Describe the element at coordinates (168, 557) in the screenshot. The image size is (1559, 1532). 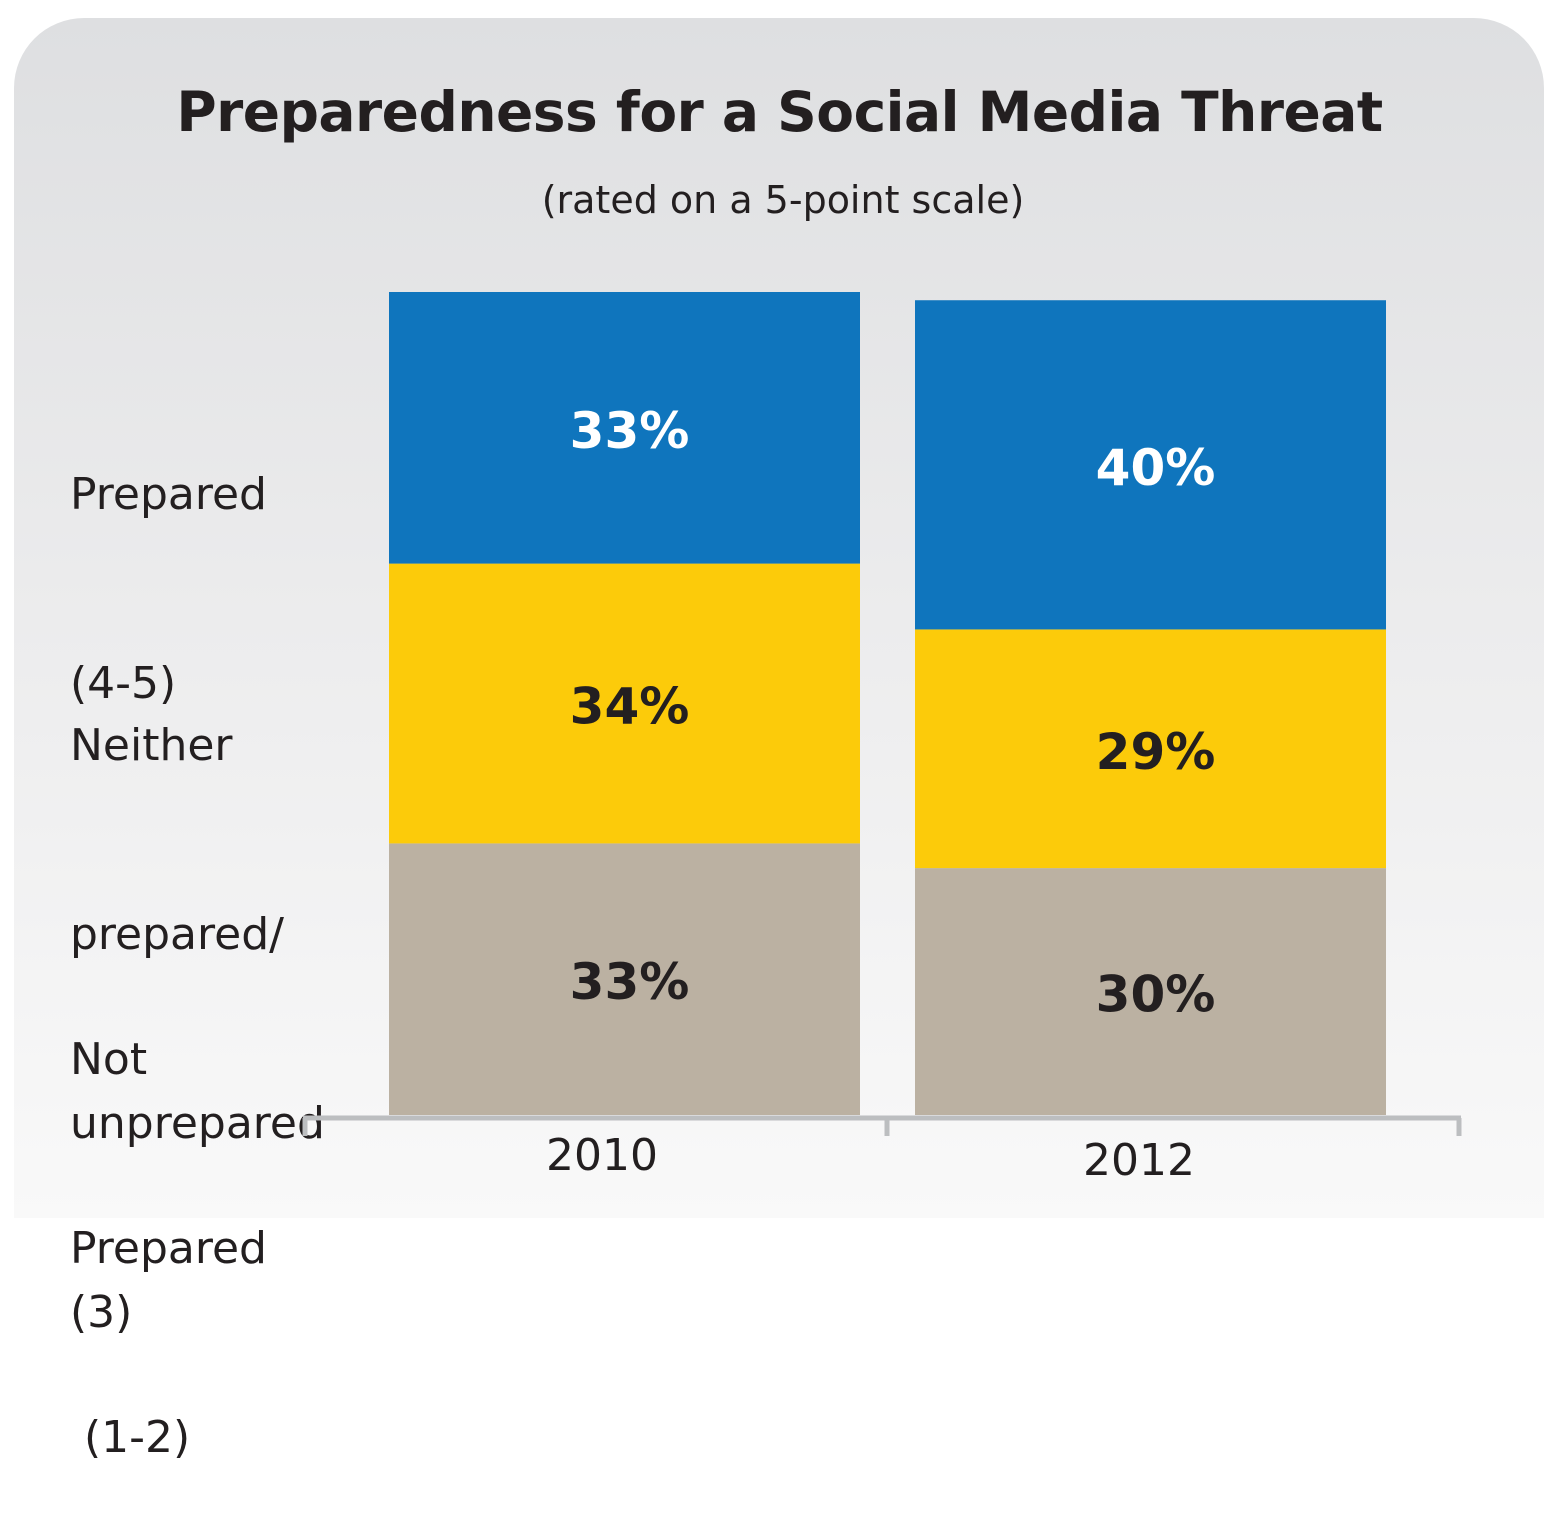
I see `series-label-prepared: Prepared (4-5)` at that location.